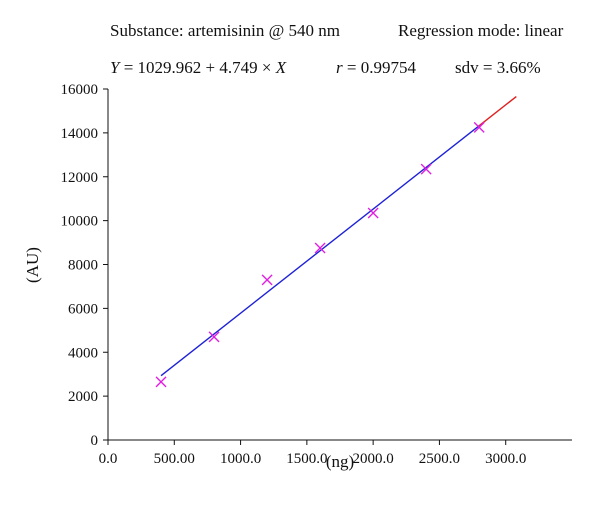  I want to click on x-tick-label: 2500.0, so click(439, 459).